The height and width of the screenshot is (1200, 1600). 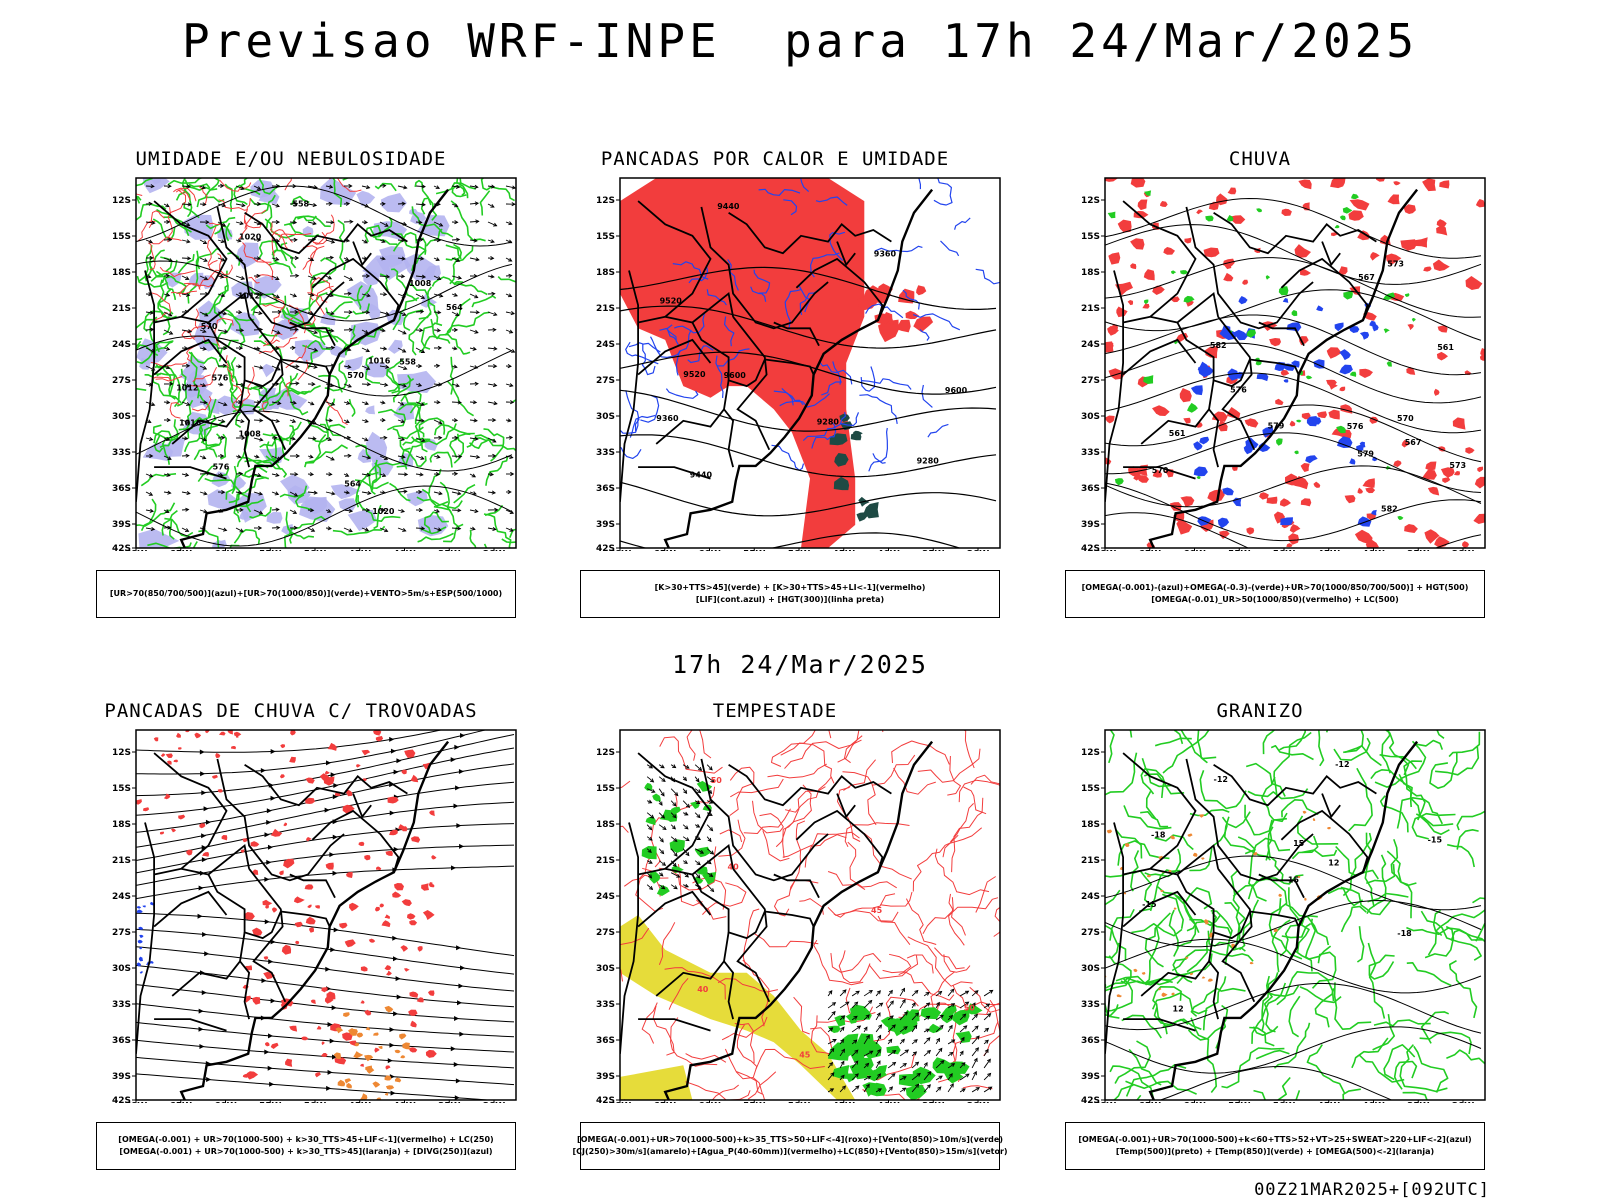 I want to click on thickness-contour, so click(x=313, y=258).